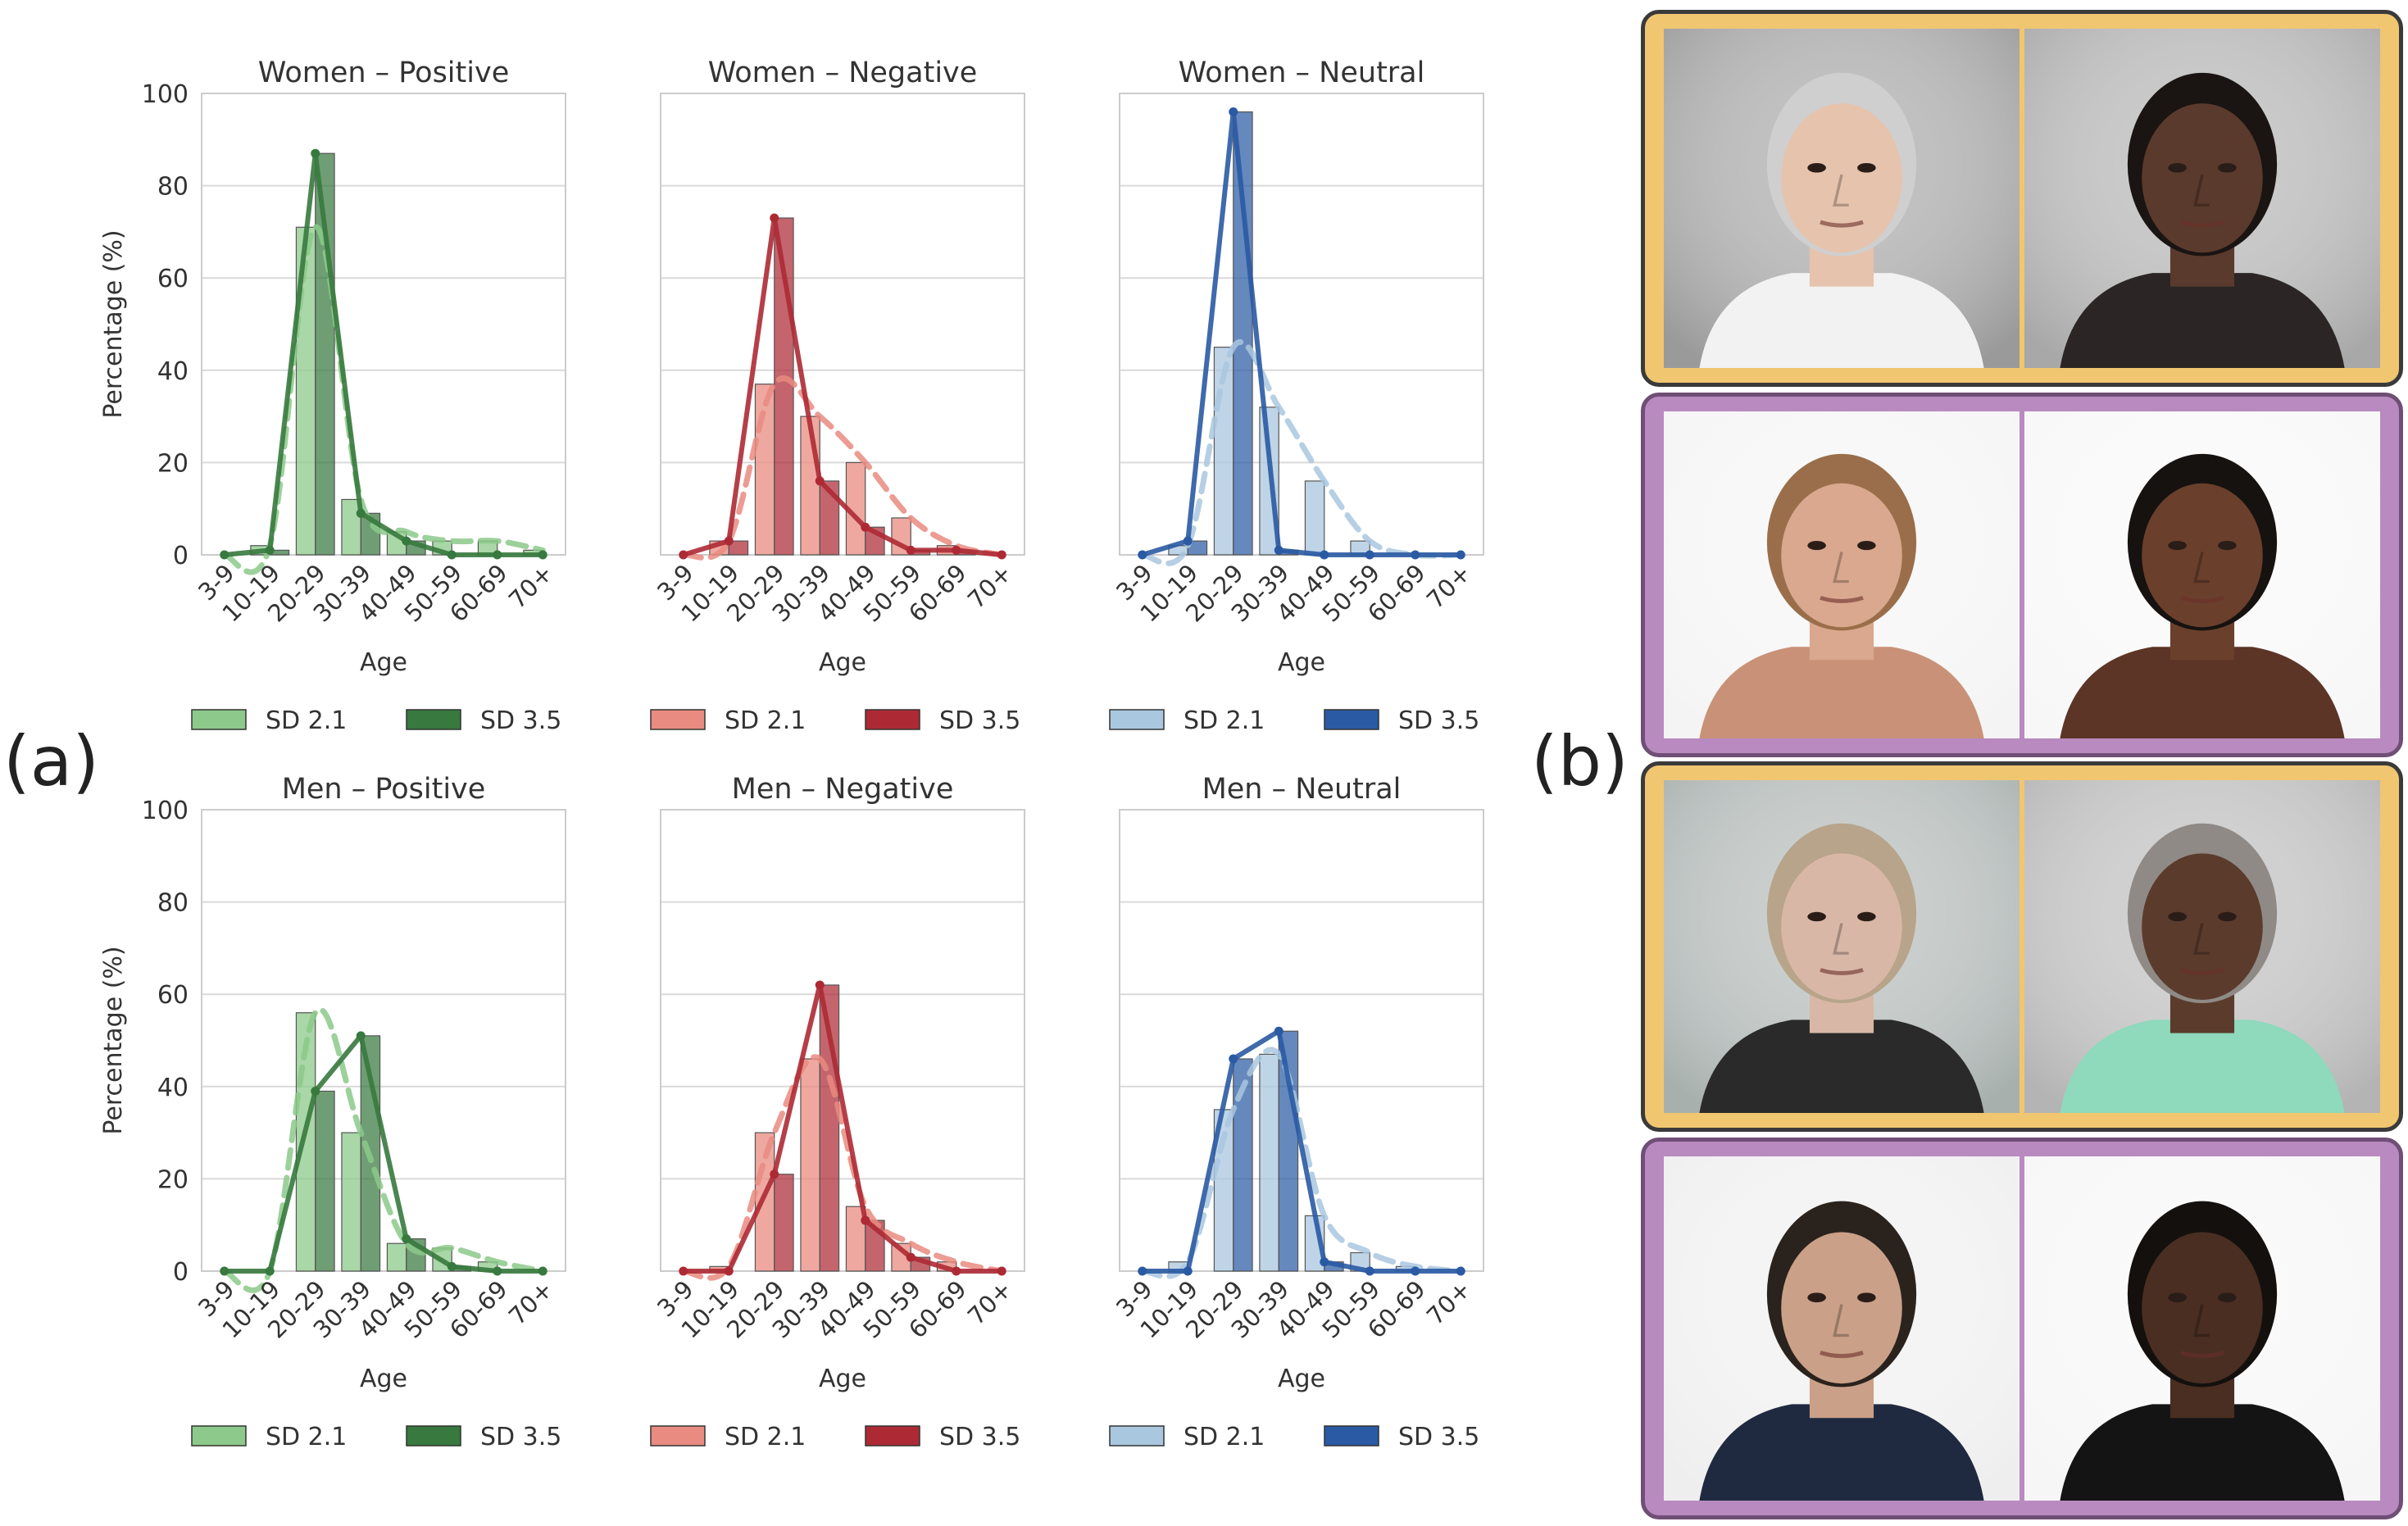 The height and width of the screenshot is (1526, 2408). What do you see at coordinates (384, 789) in the screenshot?
I see `chart-title: Men – Positive` at bounding box center [384, 789].